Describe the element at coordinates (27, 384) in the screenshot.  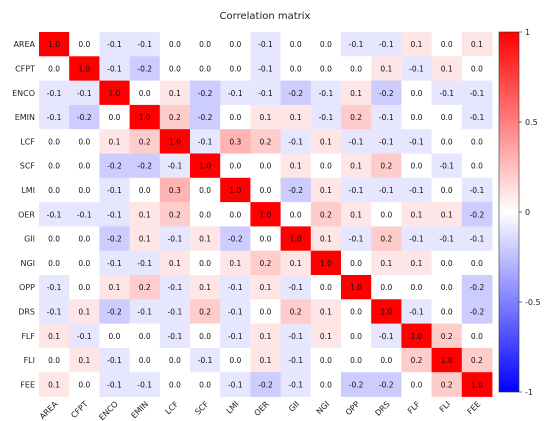
I see `y-tick-label: FEE` at that location.